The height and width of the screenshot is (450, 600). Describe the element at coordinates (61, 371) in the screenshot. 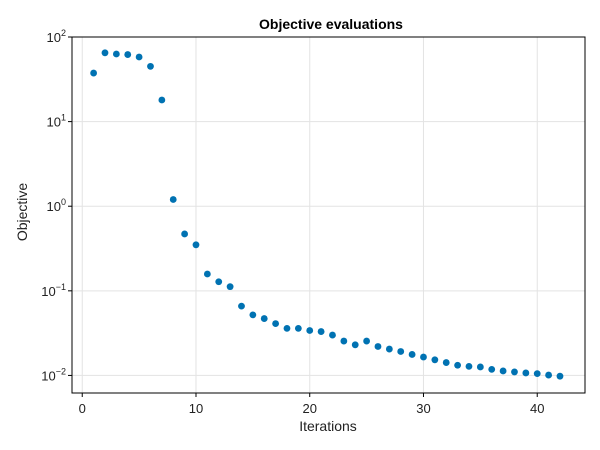

I see `y-tick-exponent: −2` at that location.